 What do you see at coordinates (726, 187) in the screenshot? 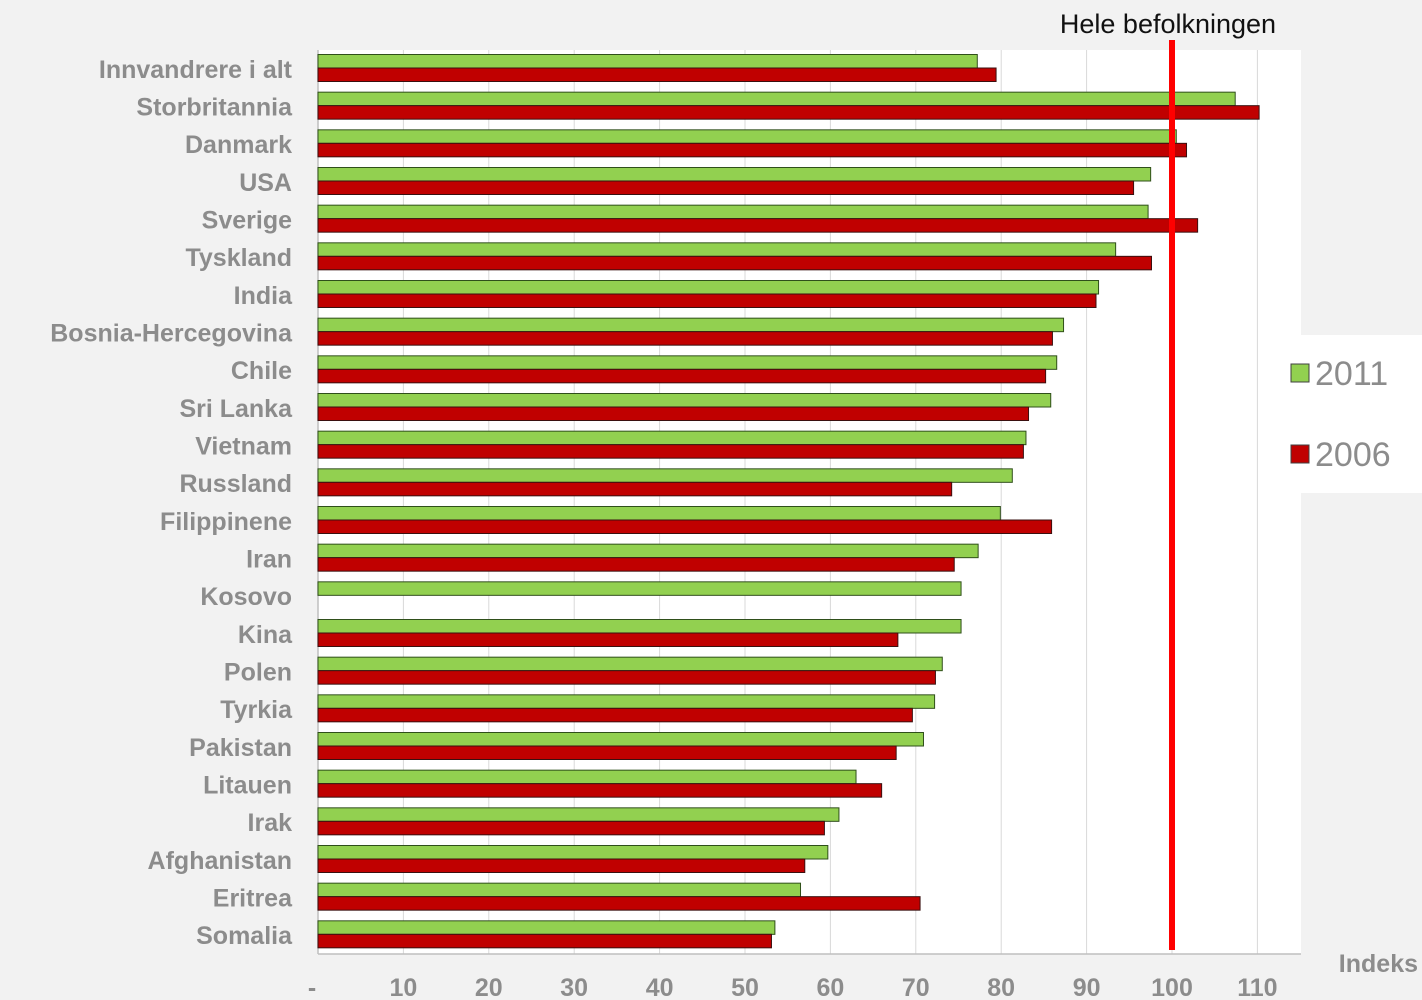
I see `bar-usa-2006` at bounding box center [726, 187].